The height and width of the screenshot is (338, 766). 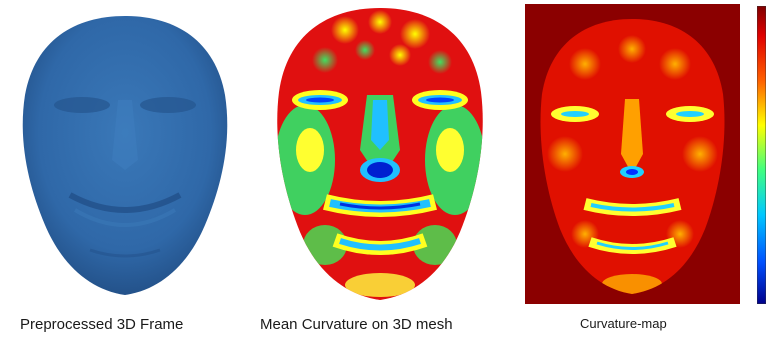 I want to click on caption-preprocessed-3d-frame: Preprocessed 3D Frame, so click(x=102, y=324).